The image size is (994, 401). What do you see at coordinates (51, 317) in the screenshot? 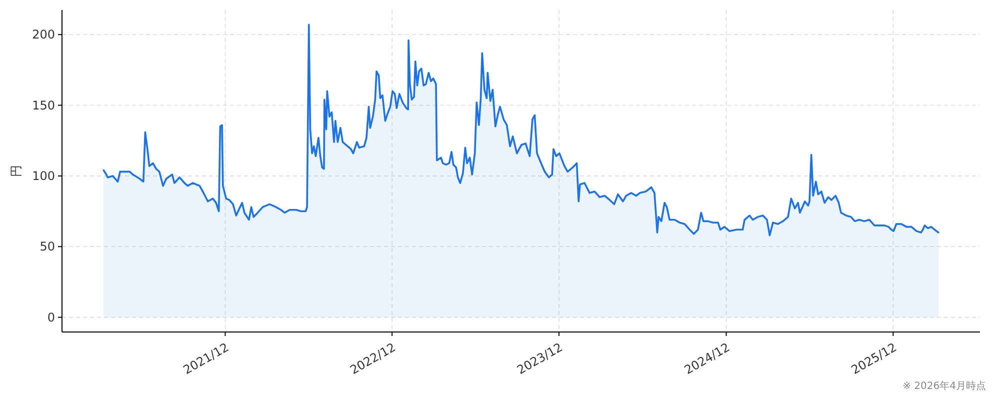
I see `y-tick-label: 0` at bounding box center [51, 317].